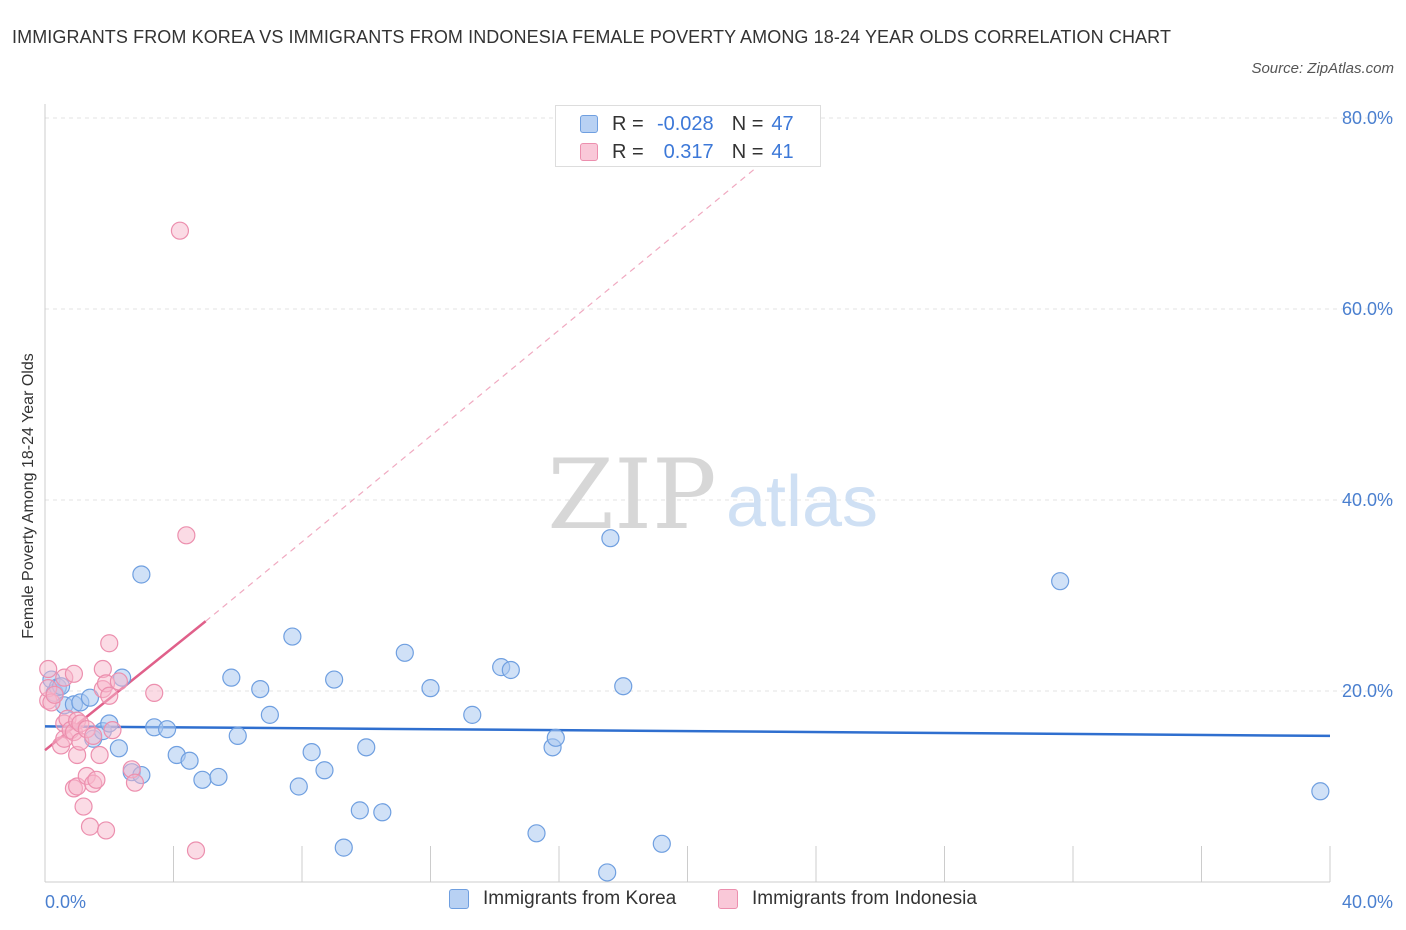  What do you see at coordinates (864, 898) in the screenshot?
I see `series-legend-indonesia-label: Immigrants from Indonesia` at bounding box center [864, 898].